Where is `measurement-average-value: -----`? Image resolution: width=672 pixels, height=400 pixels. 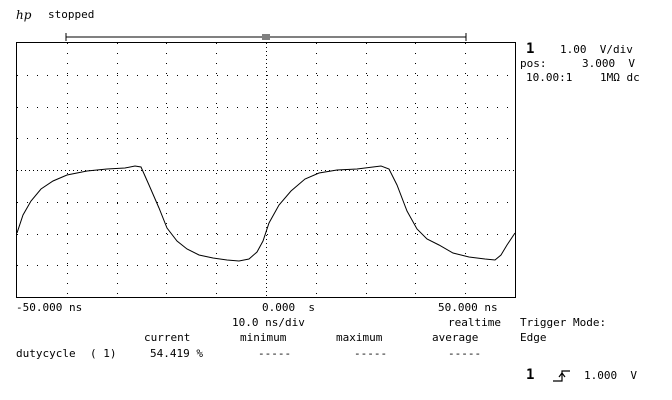
measurement-average-value: ----- is located at coordinates (465, 353).